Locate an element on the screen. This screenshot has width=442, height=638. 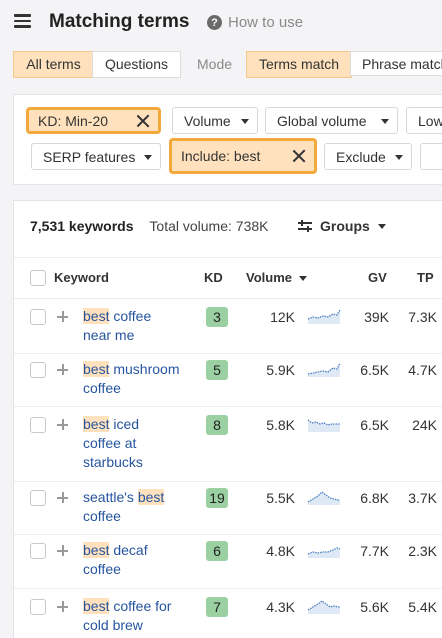
col-gv: GV is located at coordinates (377, 277).